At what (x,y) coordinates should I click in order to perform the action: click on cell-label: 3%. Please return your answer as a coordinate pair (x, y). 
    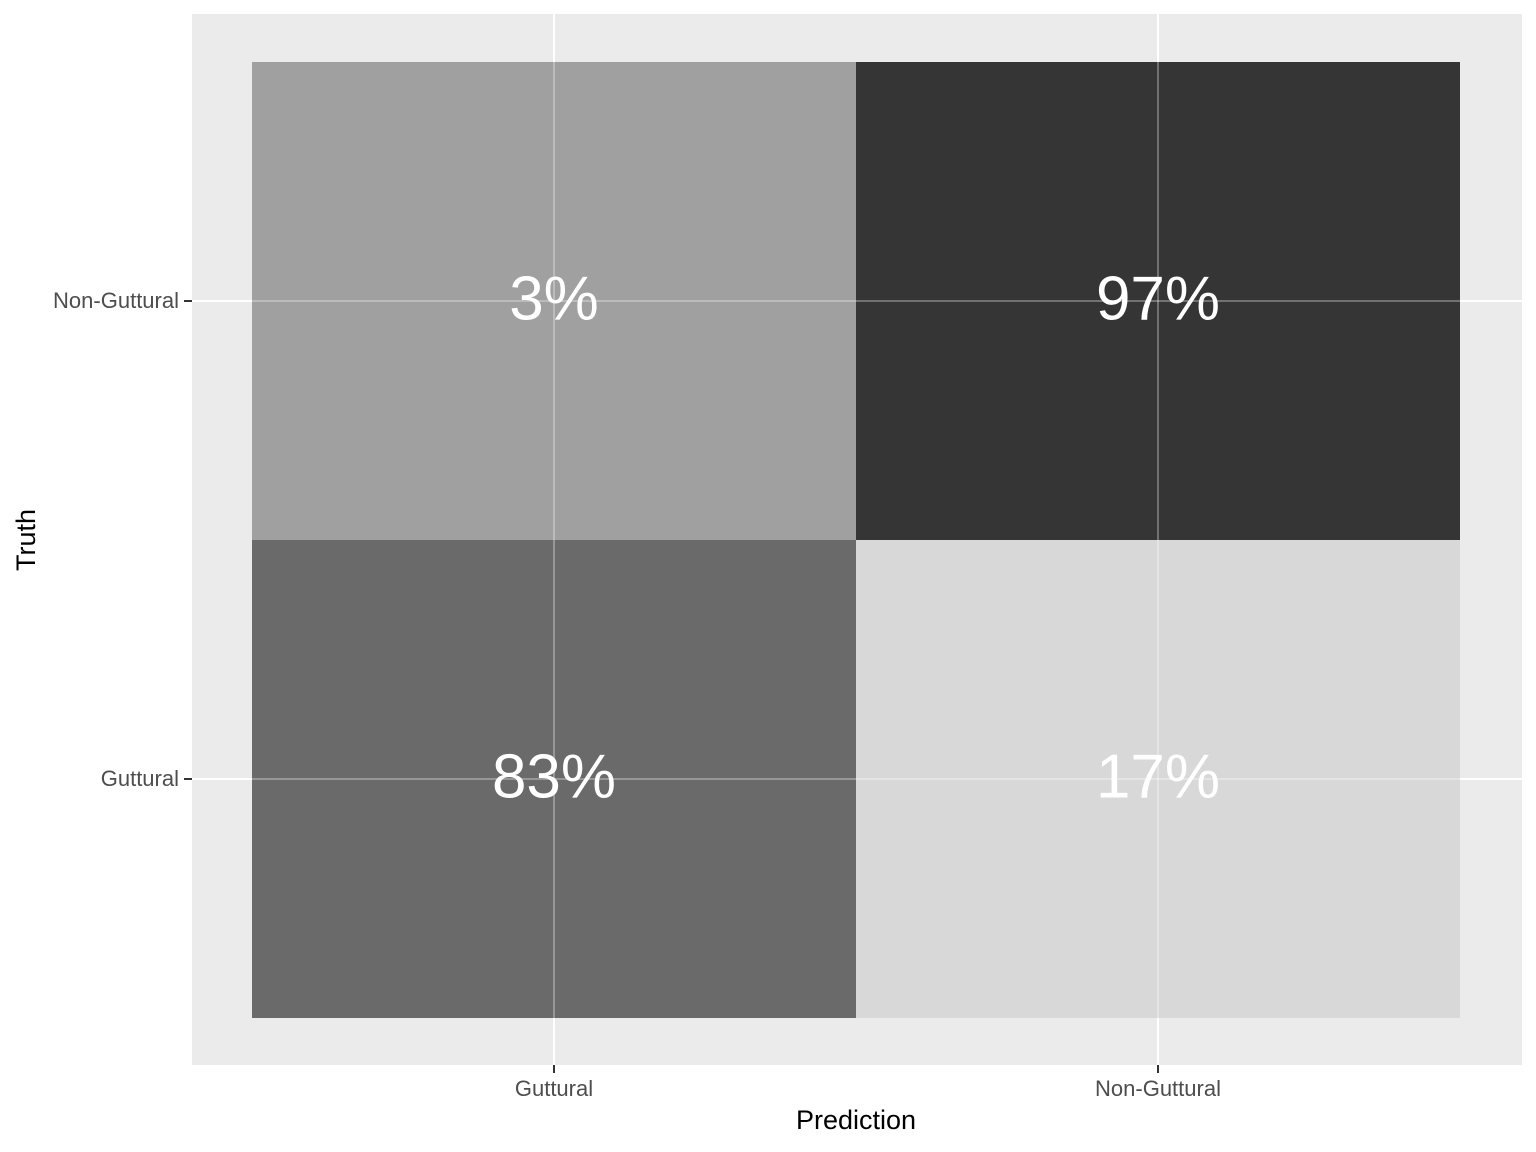
    Looking at the image, I should click on (554, 298).